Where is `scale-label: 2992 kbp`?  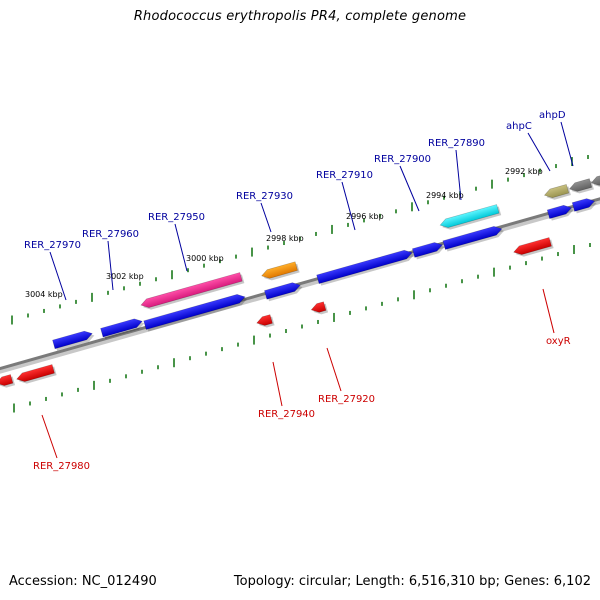 scale-label: 2992 kbp is located at coordinates (524, 171).